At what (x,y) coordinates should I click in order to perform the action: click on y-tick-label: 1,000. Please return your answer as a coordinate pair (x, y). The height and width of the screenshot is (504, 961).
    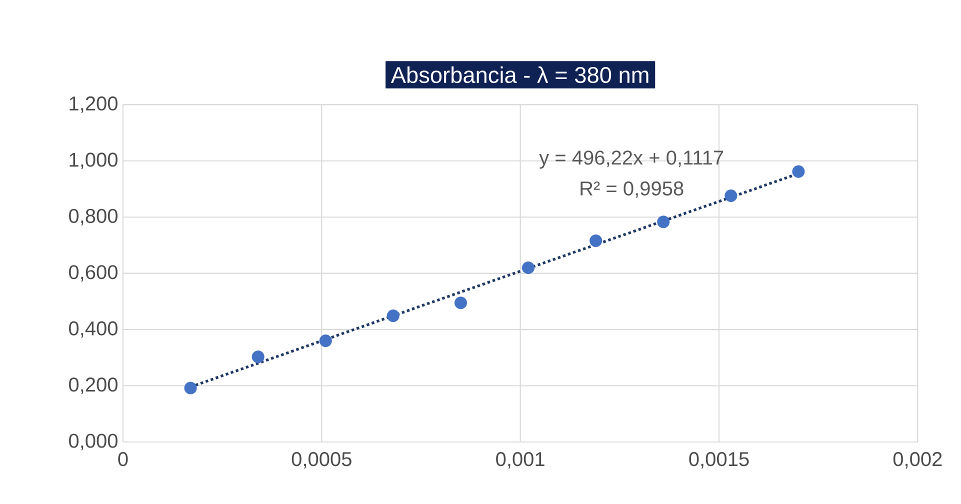
    Looking at the image, I should click on (94, 161).